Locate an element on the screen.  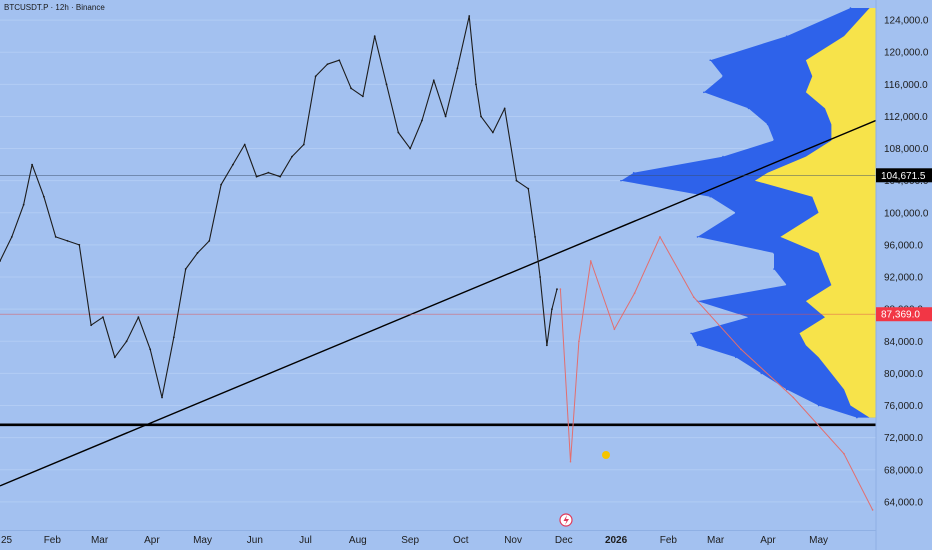
x-tick-label: Apr is located at coordinates (152, 540).